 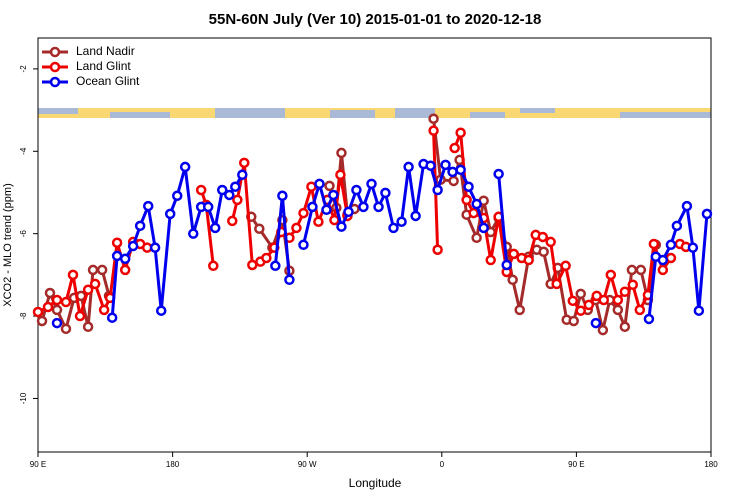 What do you see at coordinates (23, 69) in the screenshot?
I see `y-tick-label: -2` at bounding box center [23, 69].